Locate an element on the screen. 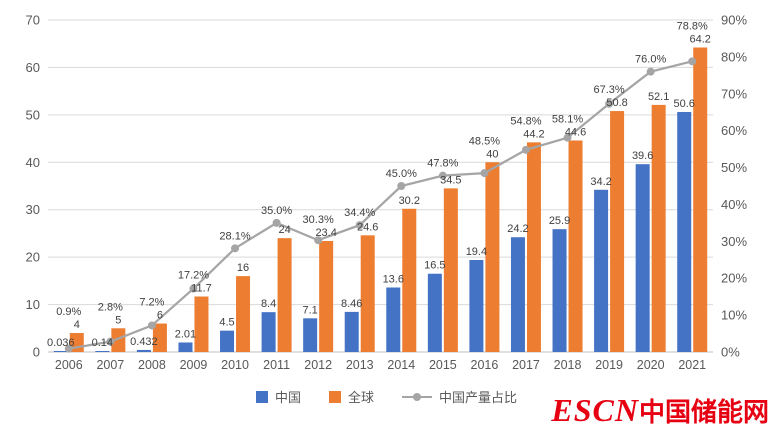 This screenshot has width=773, height=431. svg-text: 2019 is located at coordinates (609, 365).